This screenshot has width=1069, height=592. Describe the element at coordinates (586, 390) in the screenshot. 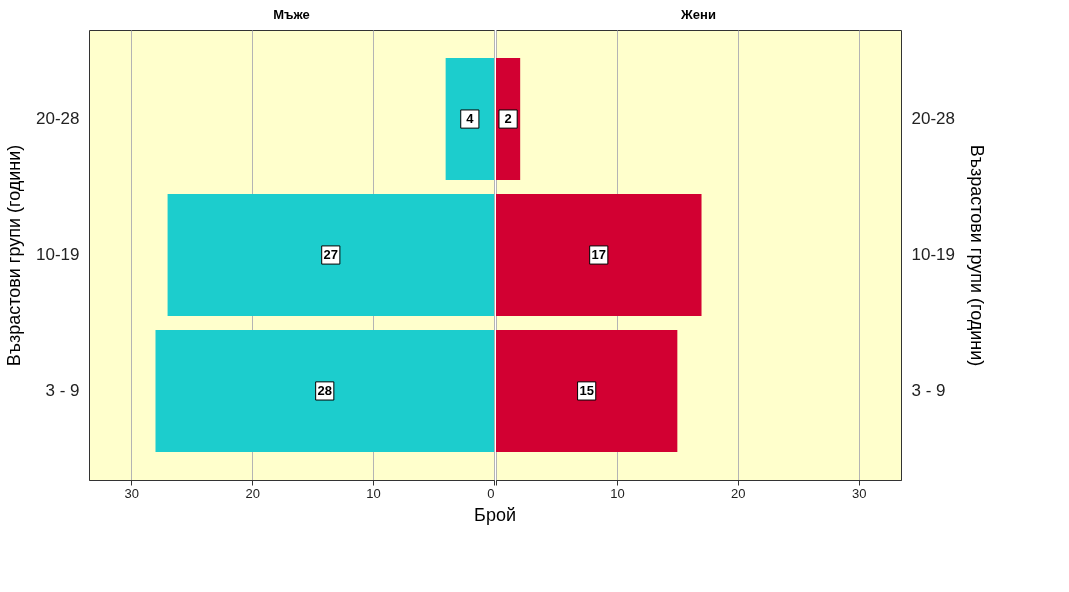

I see `data-label: 15` at that location.